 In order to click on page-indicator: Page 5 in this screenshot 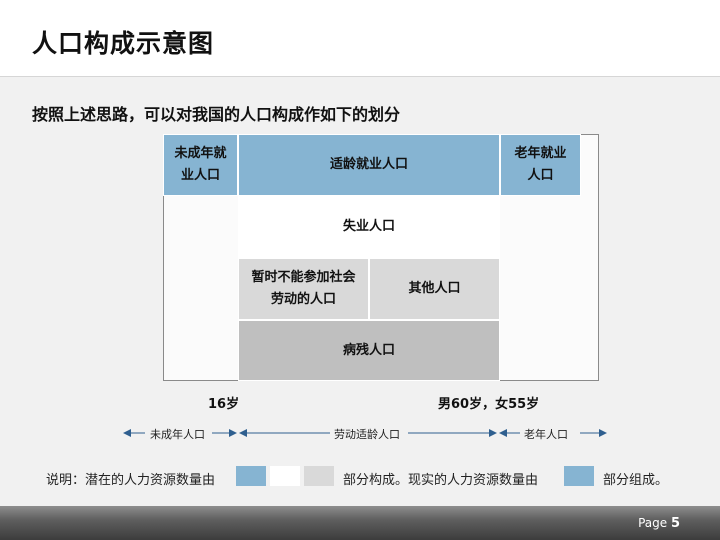, I will do `click(659, 523)`.